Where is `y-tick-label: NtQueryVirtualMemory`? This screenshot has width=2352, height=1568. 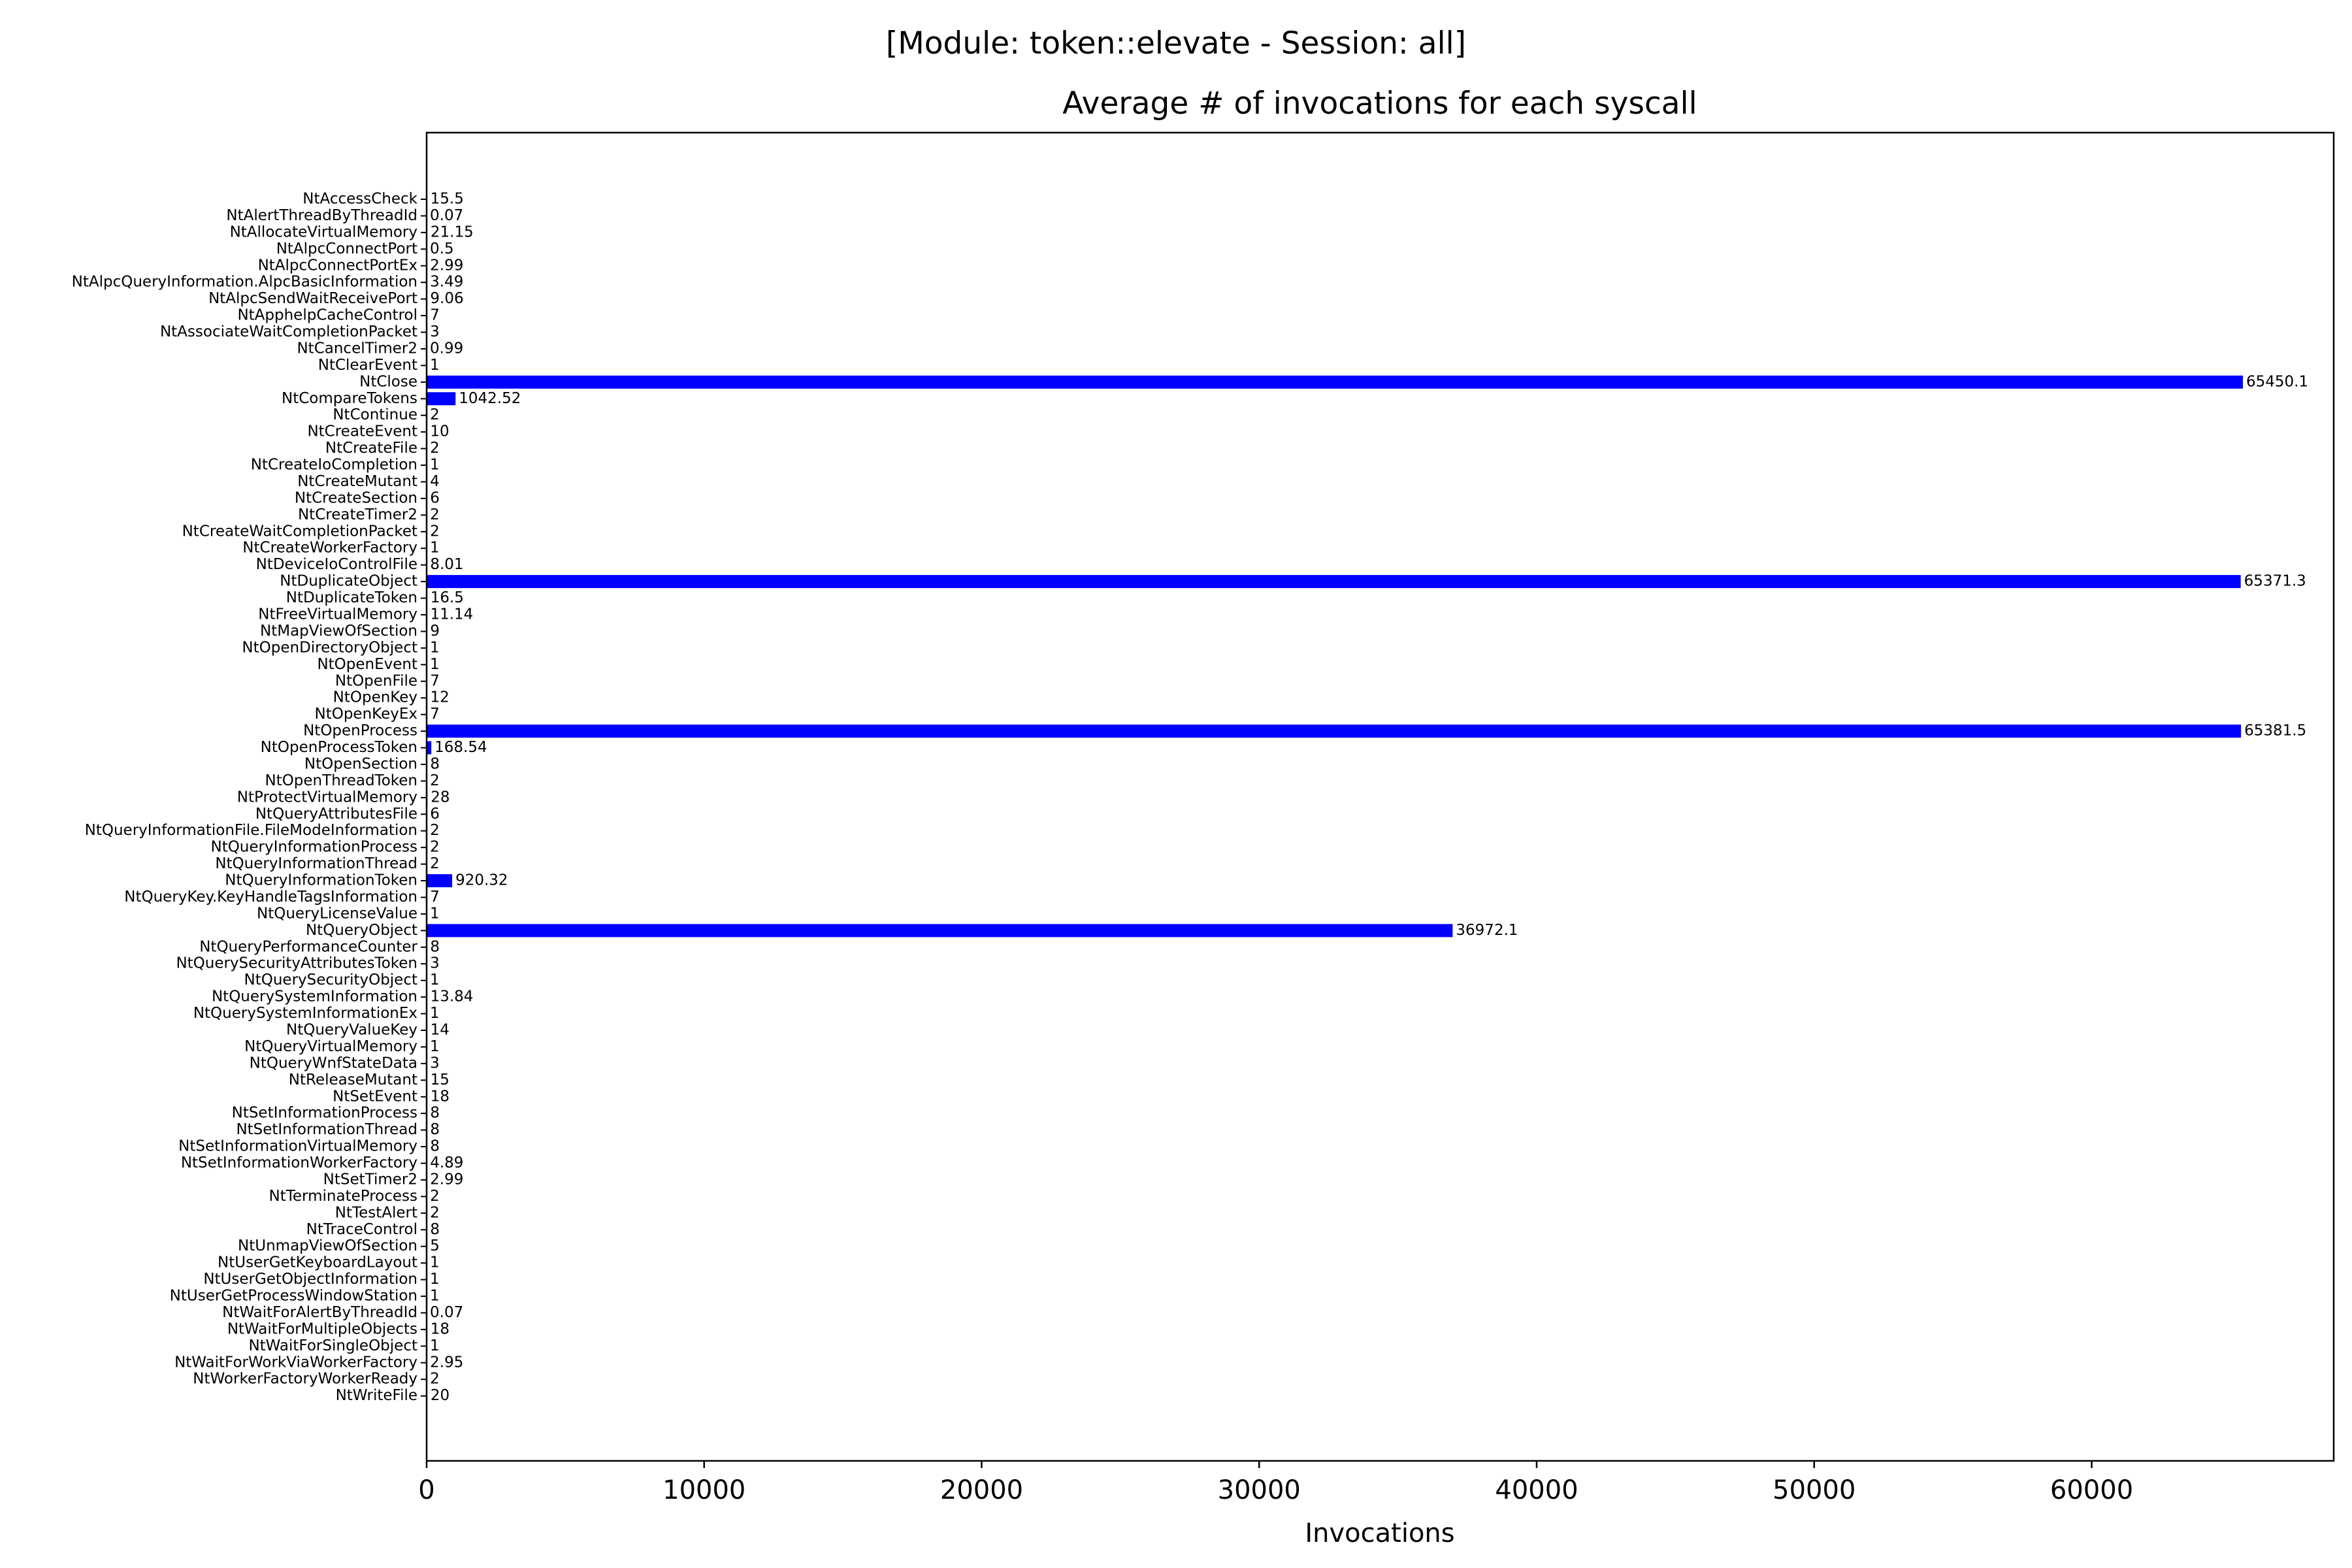
y-tick-label: NtQueryVirtualMemory is located at coordinates (330, 1046).